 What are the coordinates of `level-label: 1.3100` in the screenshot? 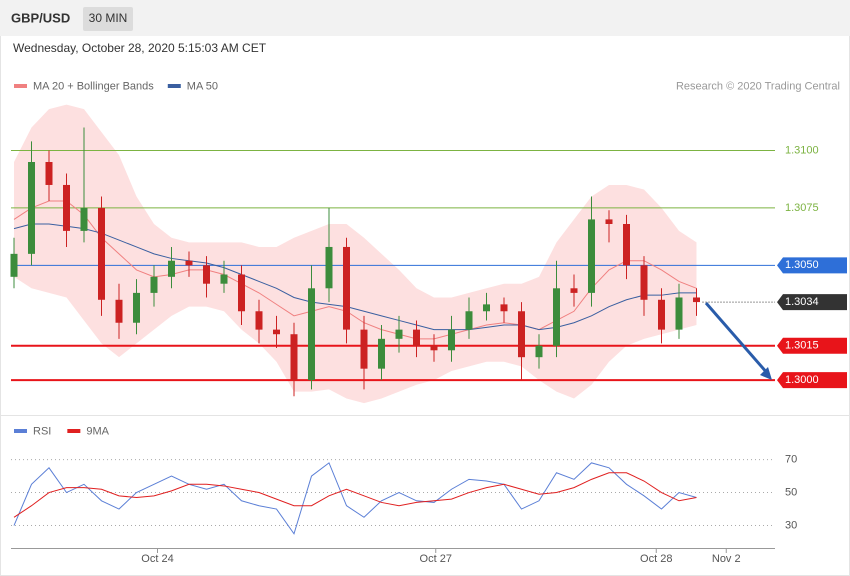 It's located at (802, 150).